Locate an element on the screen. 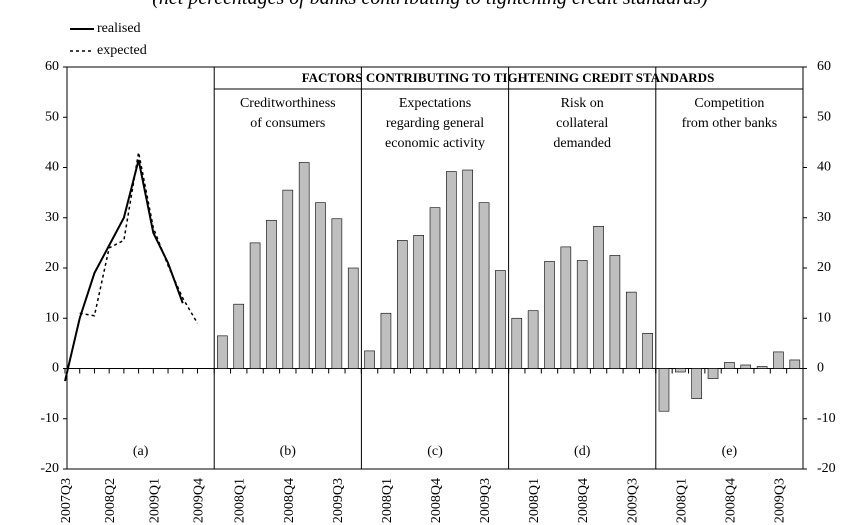 The width and height of the screenshot is (844, 525). panel-title: economic activity is located at coordinates (435, 143).